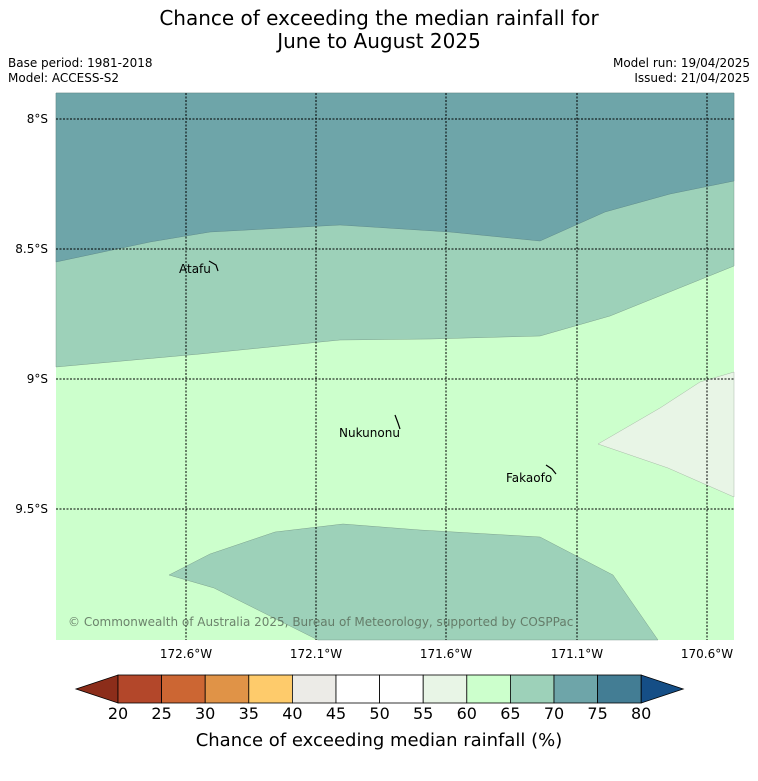 The image size is (758, 781). What do you see at coordinates (186, 654) in the screenshot?
I see `lon-label: 172.6°W` at bounding box center [186, 654].